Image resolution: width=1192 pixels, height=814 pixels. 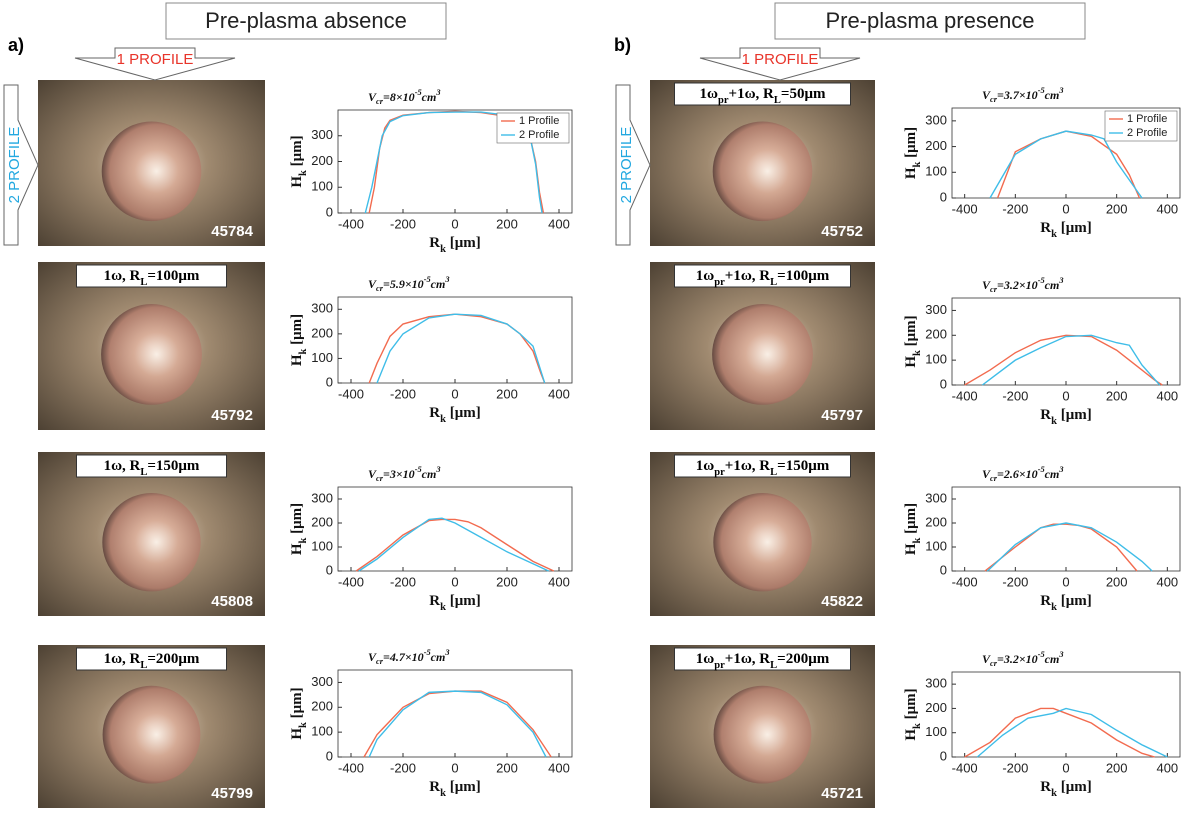 What do you see at coordinates (1045, 415) in the screenshot?
I see `text-part: R` at bounding box center [1045, 415].